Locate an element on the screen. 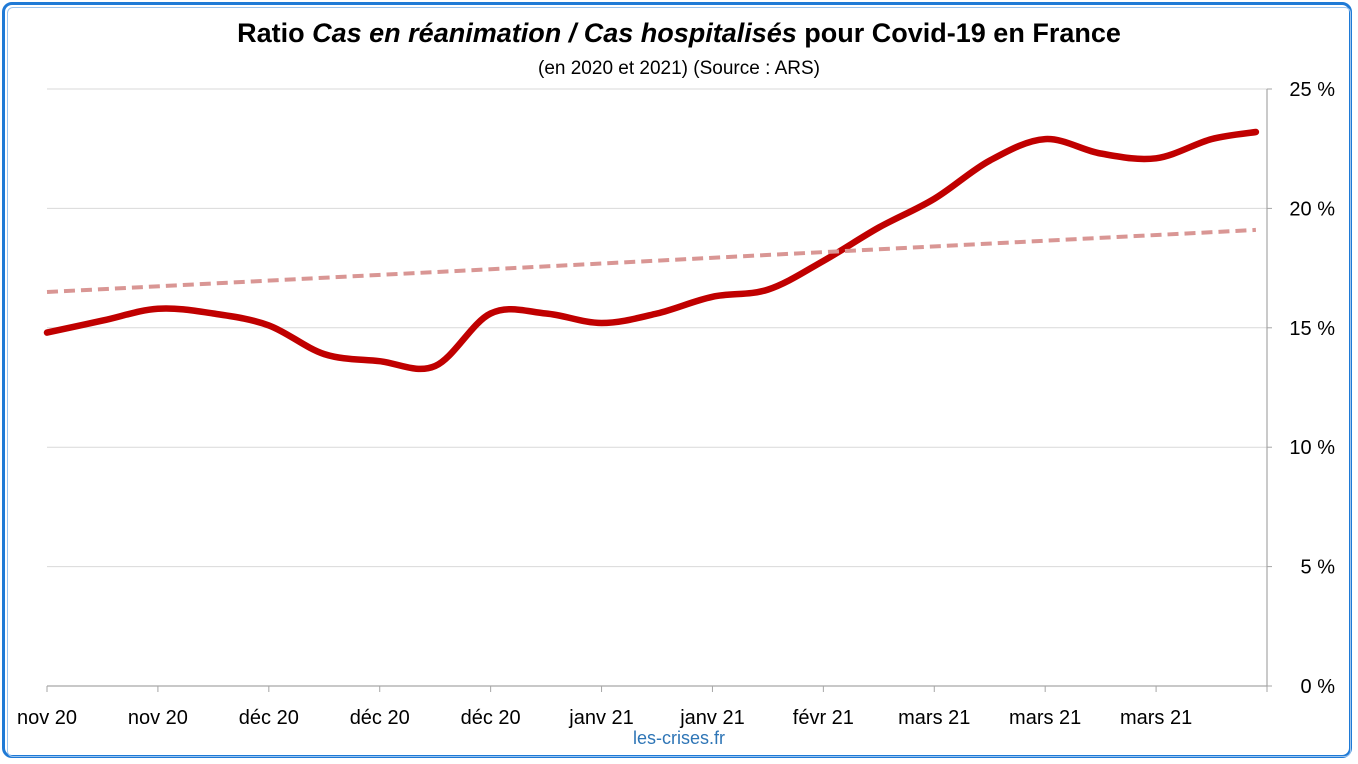  y-tick-label: 20 % is located at coordinates (1312, 209).